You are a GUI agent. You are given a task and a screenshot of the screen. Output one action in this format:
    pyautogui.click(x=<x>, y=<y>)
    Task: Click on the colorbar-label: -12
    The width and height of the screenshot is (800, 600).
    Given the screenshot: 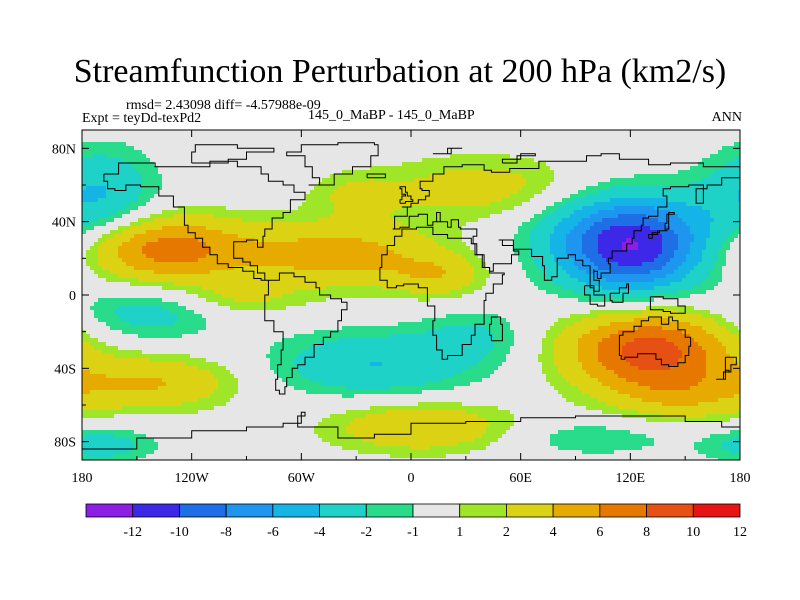 What is the action you would take?
    pyautogui.click(x=132, y=532)
    